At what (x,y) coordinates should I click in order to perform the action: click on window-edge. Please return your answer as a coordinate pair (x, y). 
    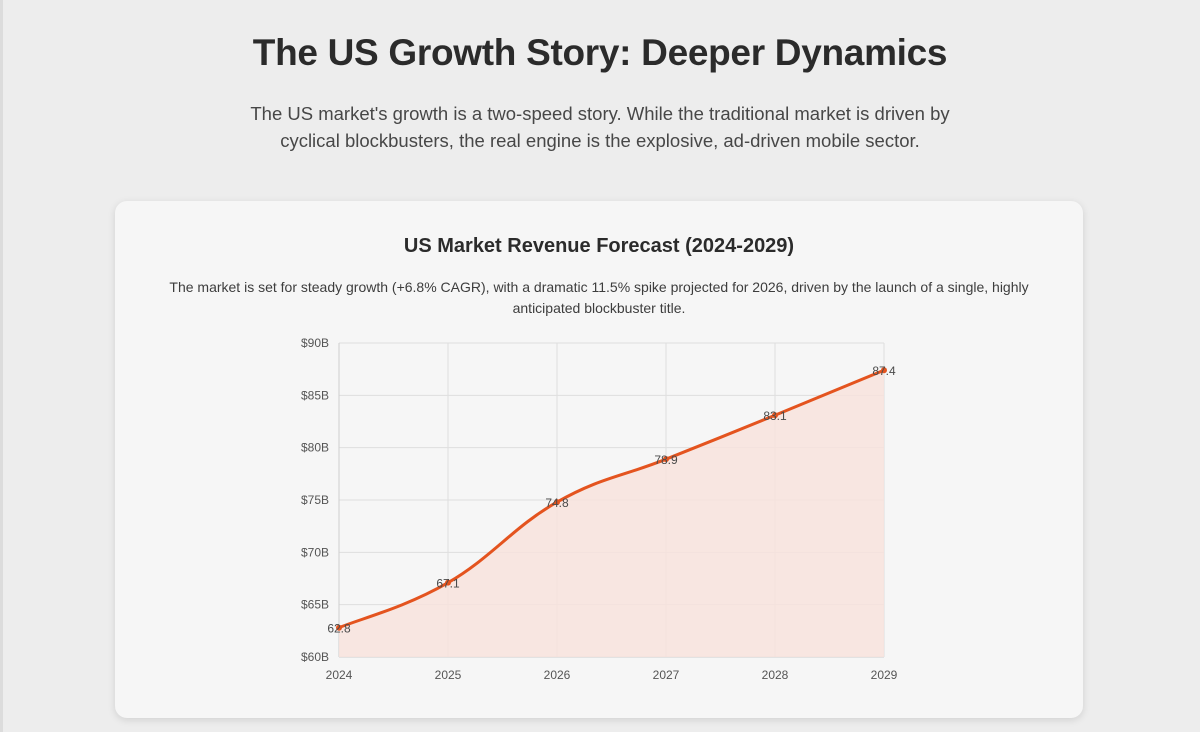
    Looking at the image, I should click on (1, 366).